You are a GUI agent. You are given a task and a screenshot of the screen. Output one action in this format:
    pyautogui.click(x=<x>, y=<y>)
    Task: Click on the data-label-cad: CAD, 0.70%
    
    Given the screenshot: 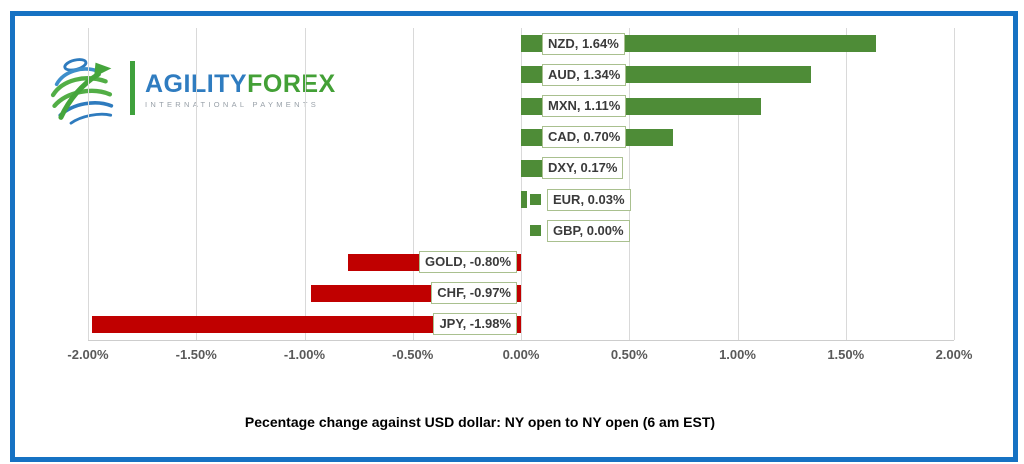 What is the action you would take?
    pyautogui.click(x=584, y=137)
    